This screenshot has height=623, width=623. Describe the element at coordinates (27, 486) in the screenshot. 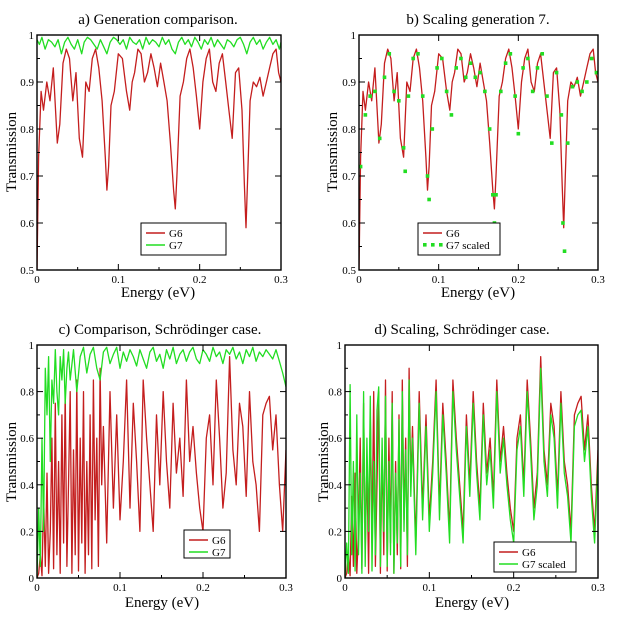

I see `panel-c-ytick-label: 0.4` at that location.